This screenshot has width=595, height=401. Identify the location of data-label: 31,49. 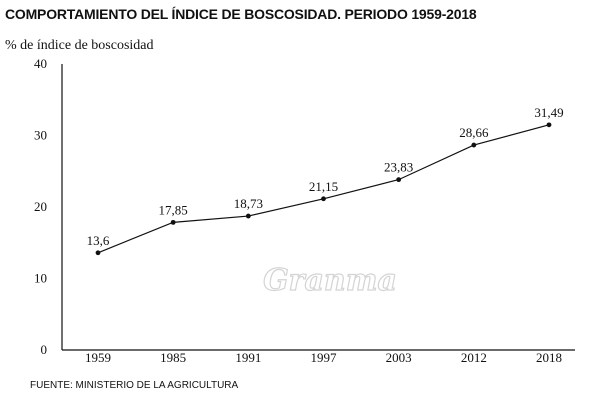
(548, 112).